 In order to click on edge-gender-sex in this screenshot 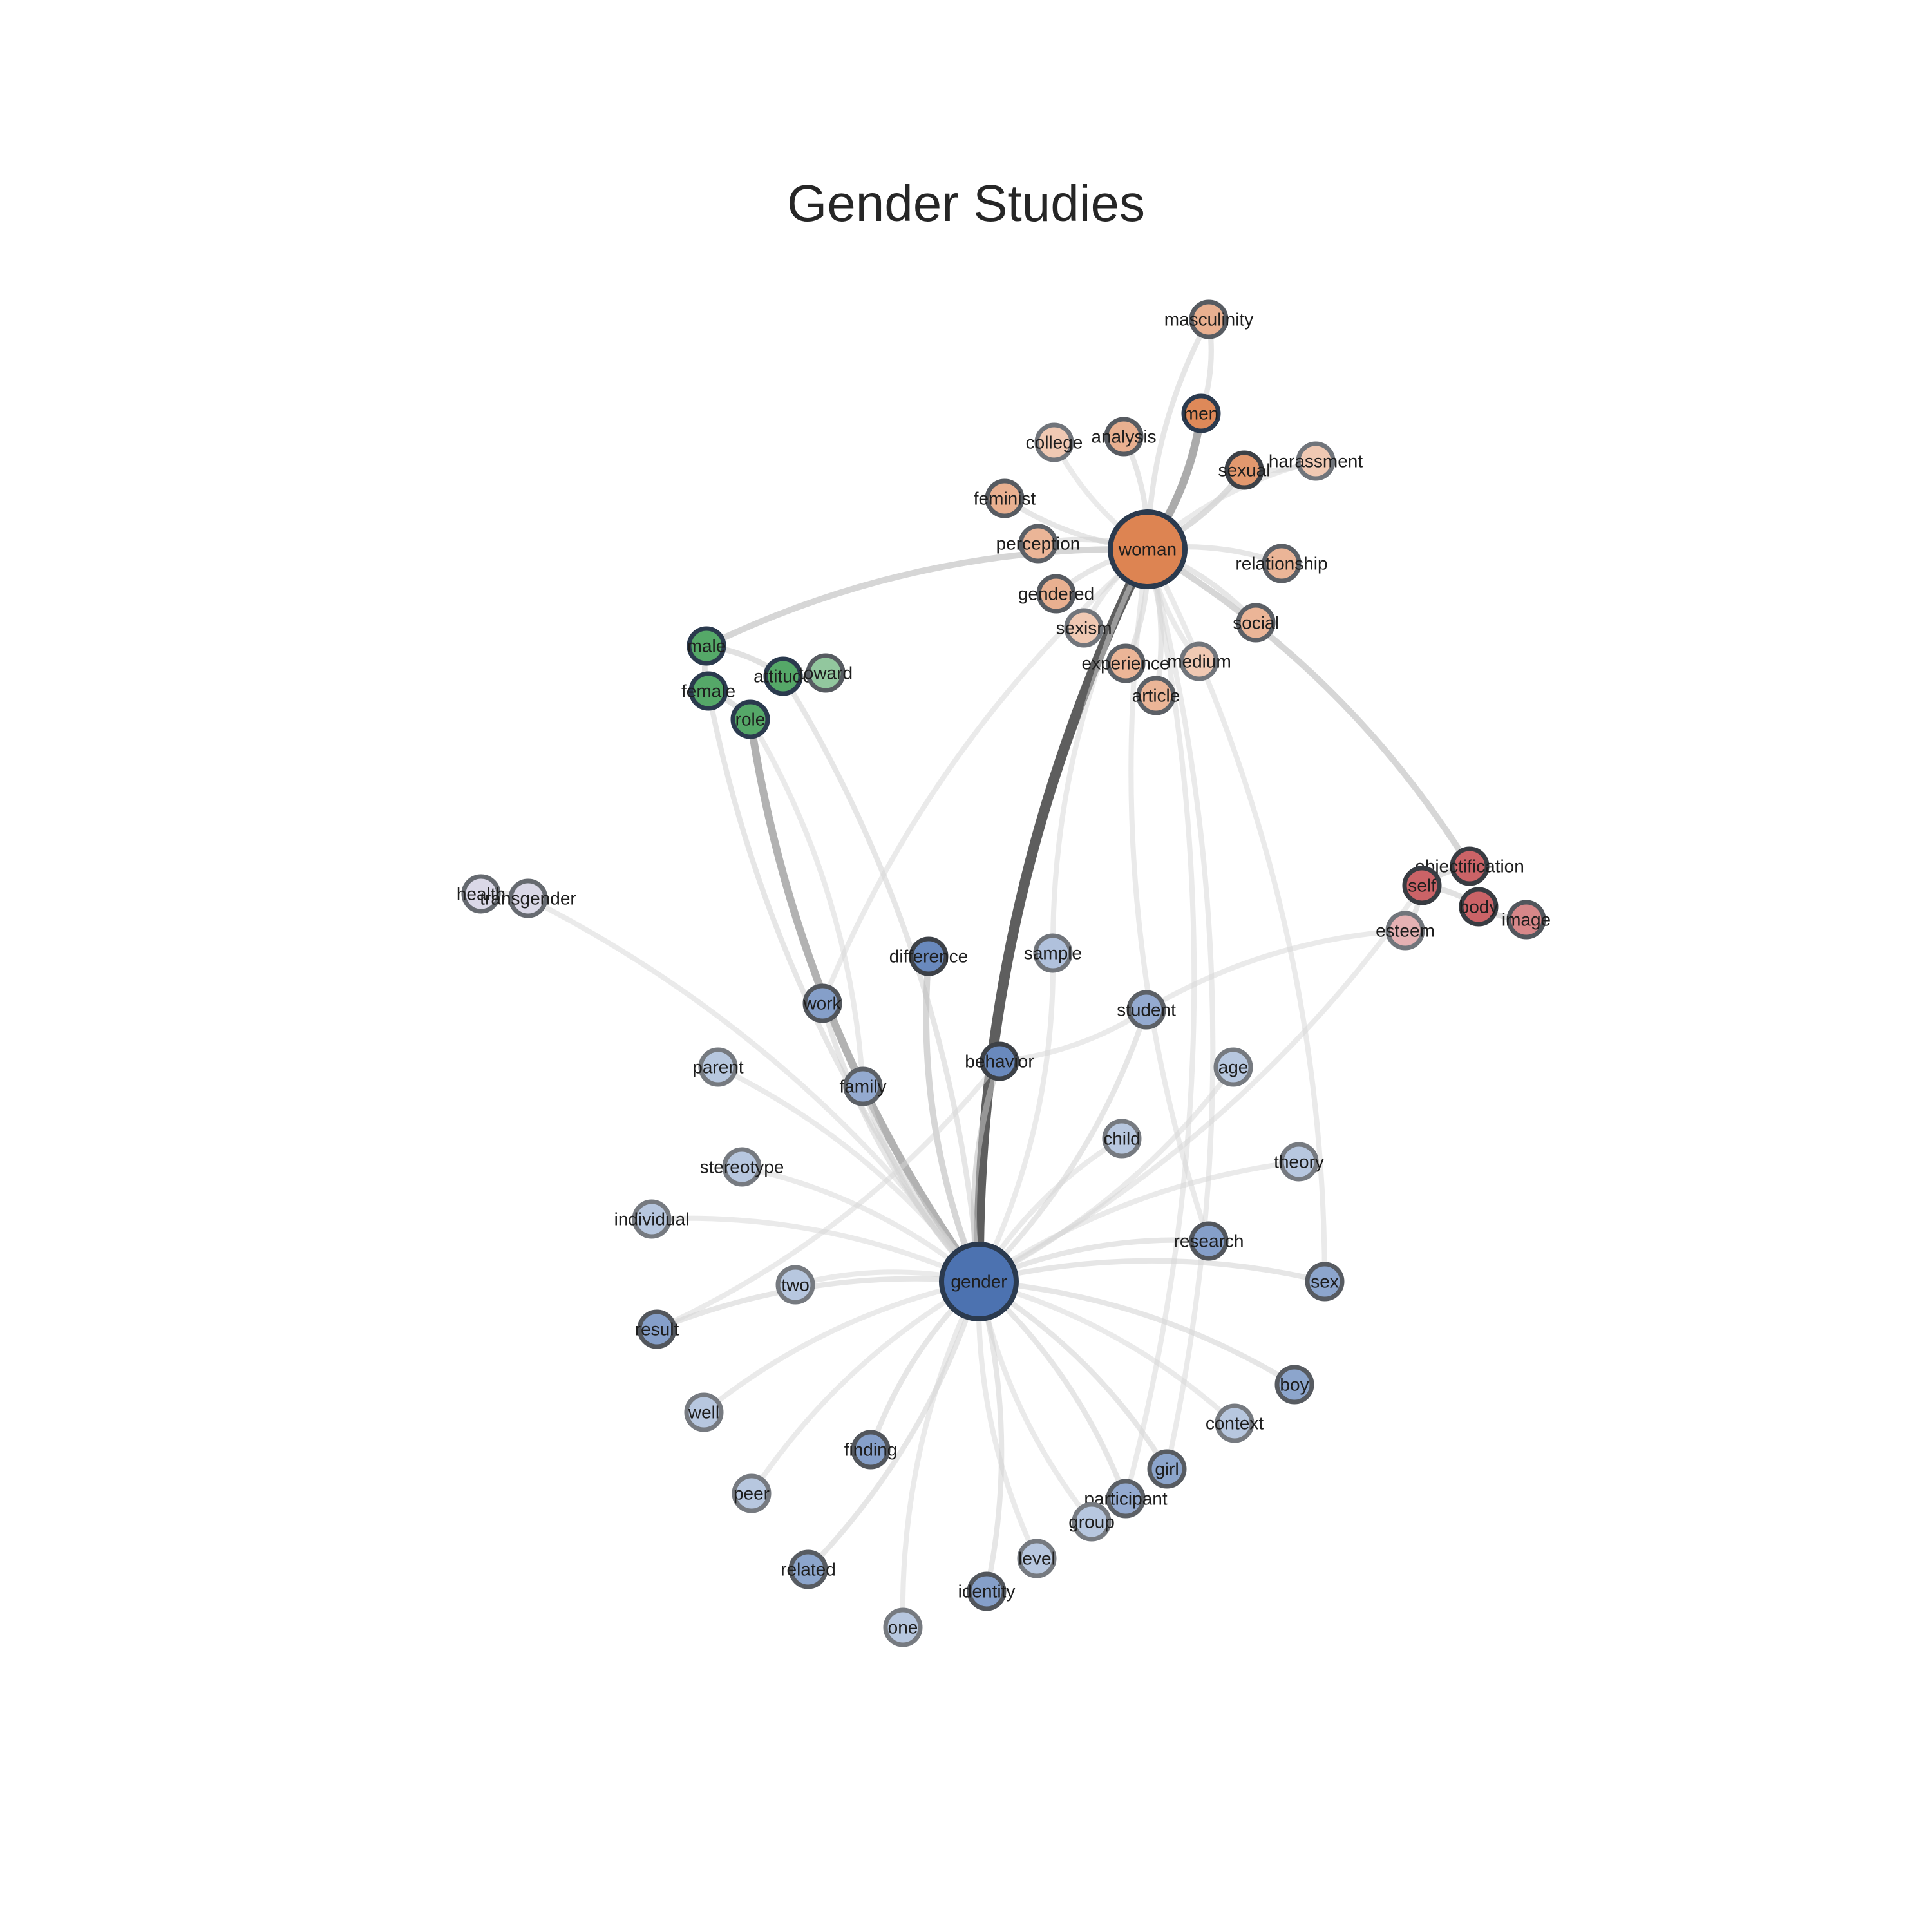, I will do `click(1152, 1271)`.